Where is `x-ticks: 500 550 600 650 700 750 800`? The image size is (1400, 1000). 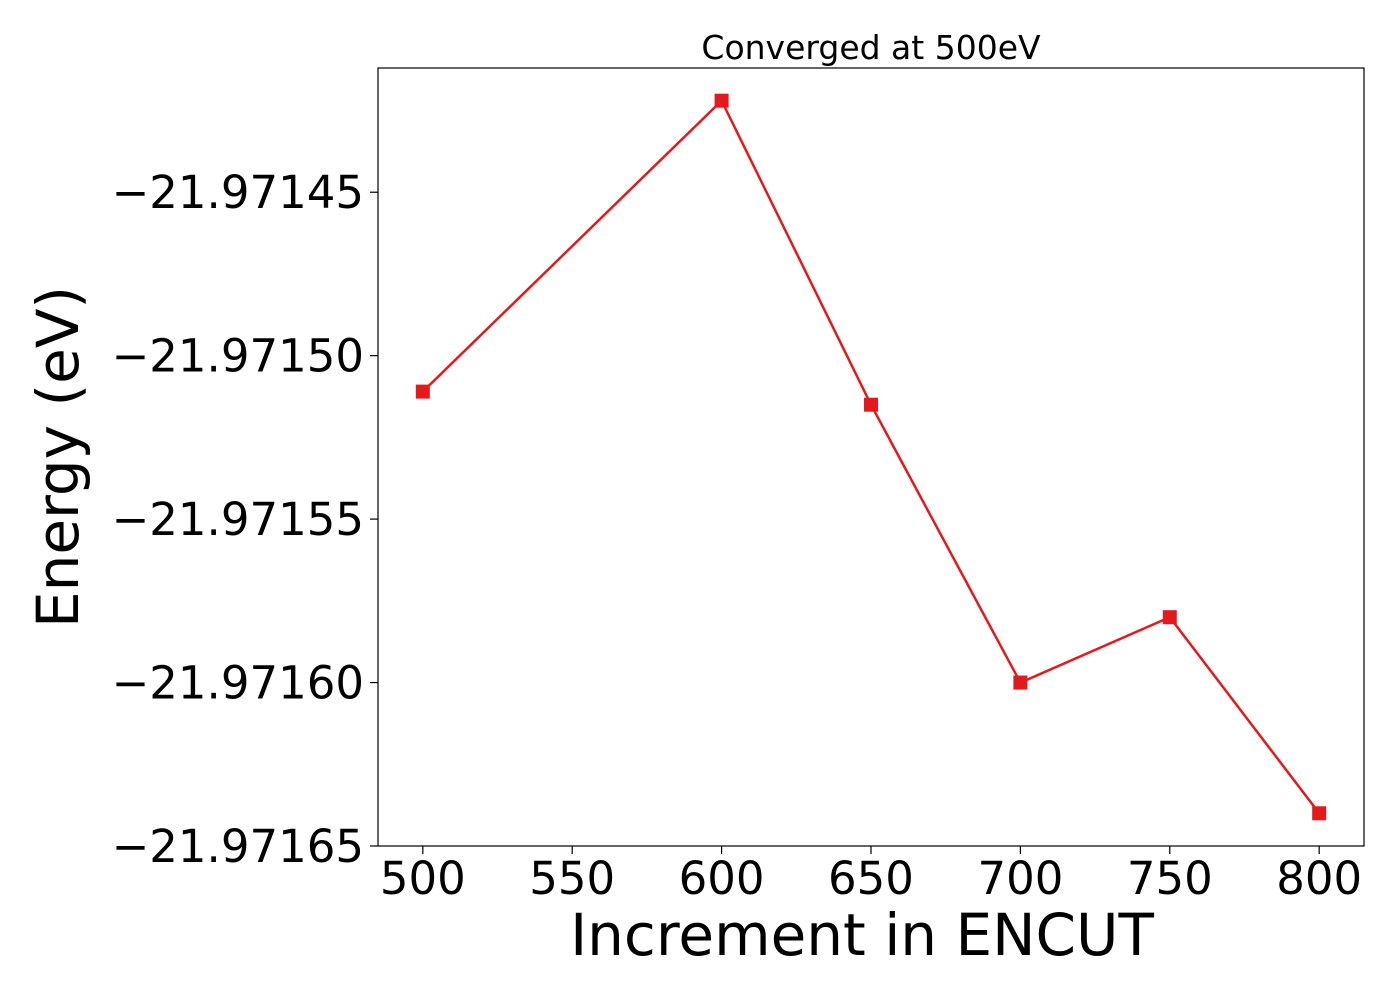
x-ticks: 500 550 600 650 700 750 800 is located at coordinates (871, 875).